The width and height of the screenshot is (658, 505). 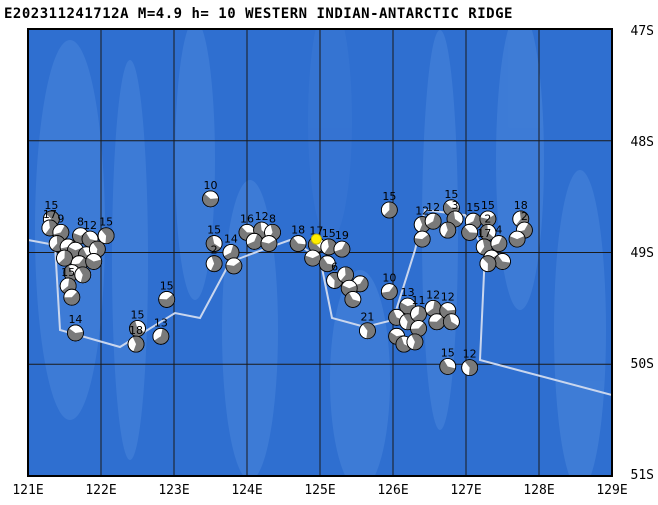 What do you see at coordinates (334, 266) in the screenshot?
I see `event-depth-label: 6` at bounding box center [334, 266].